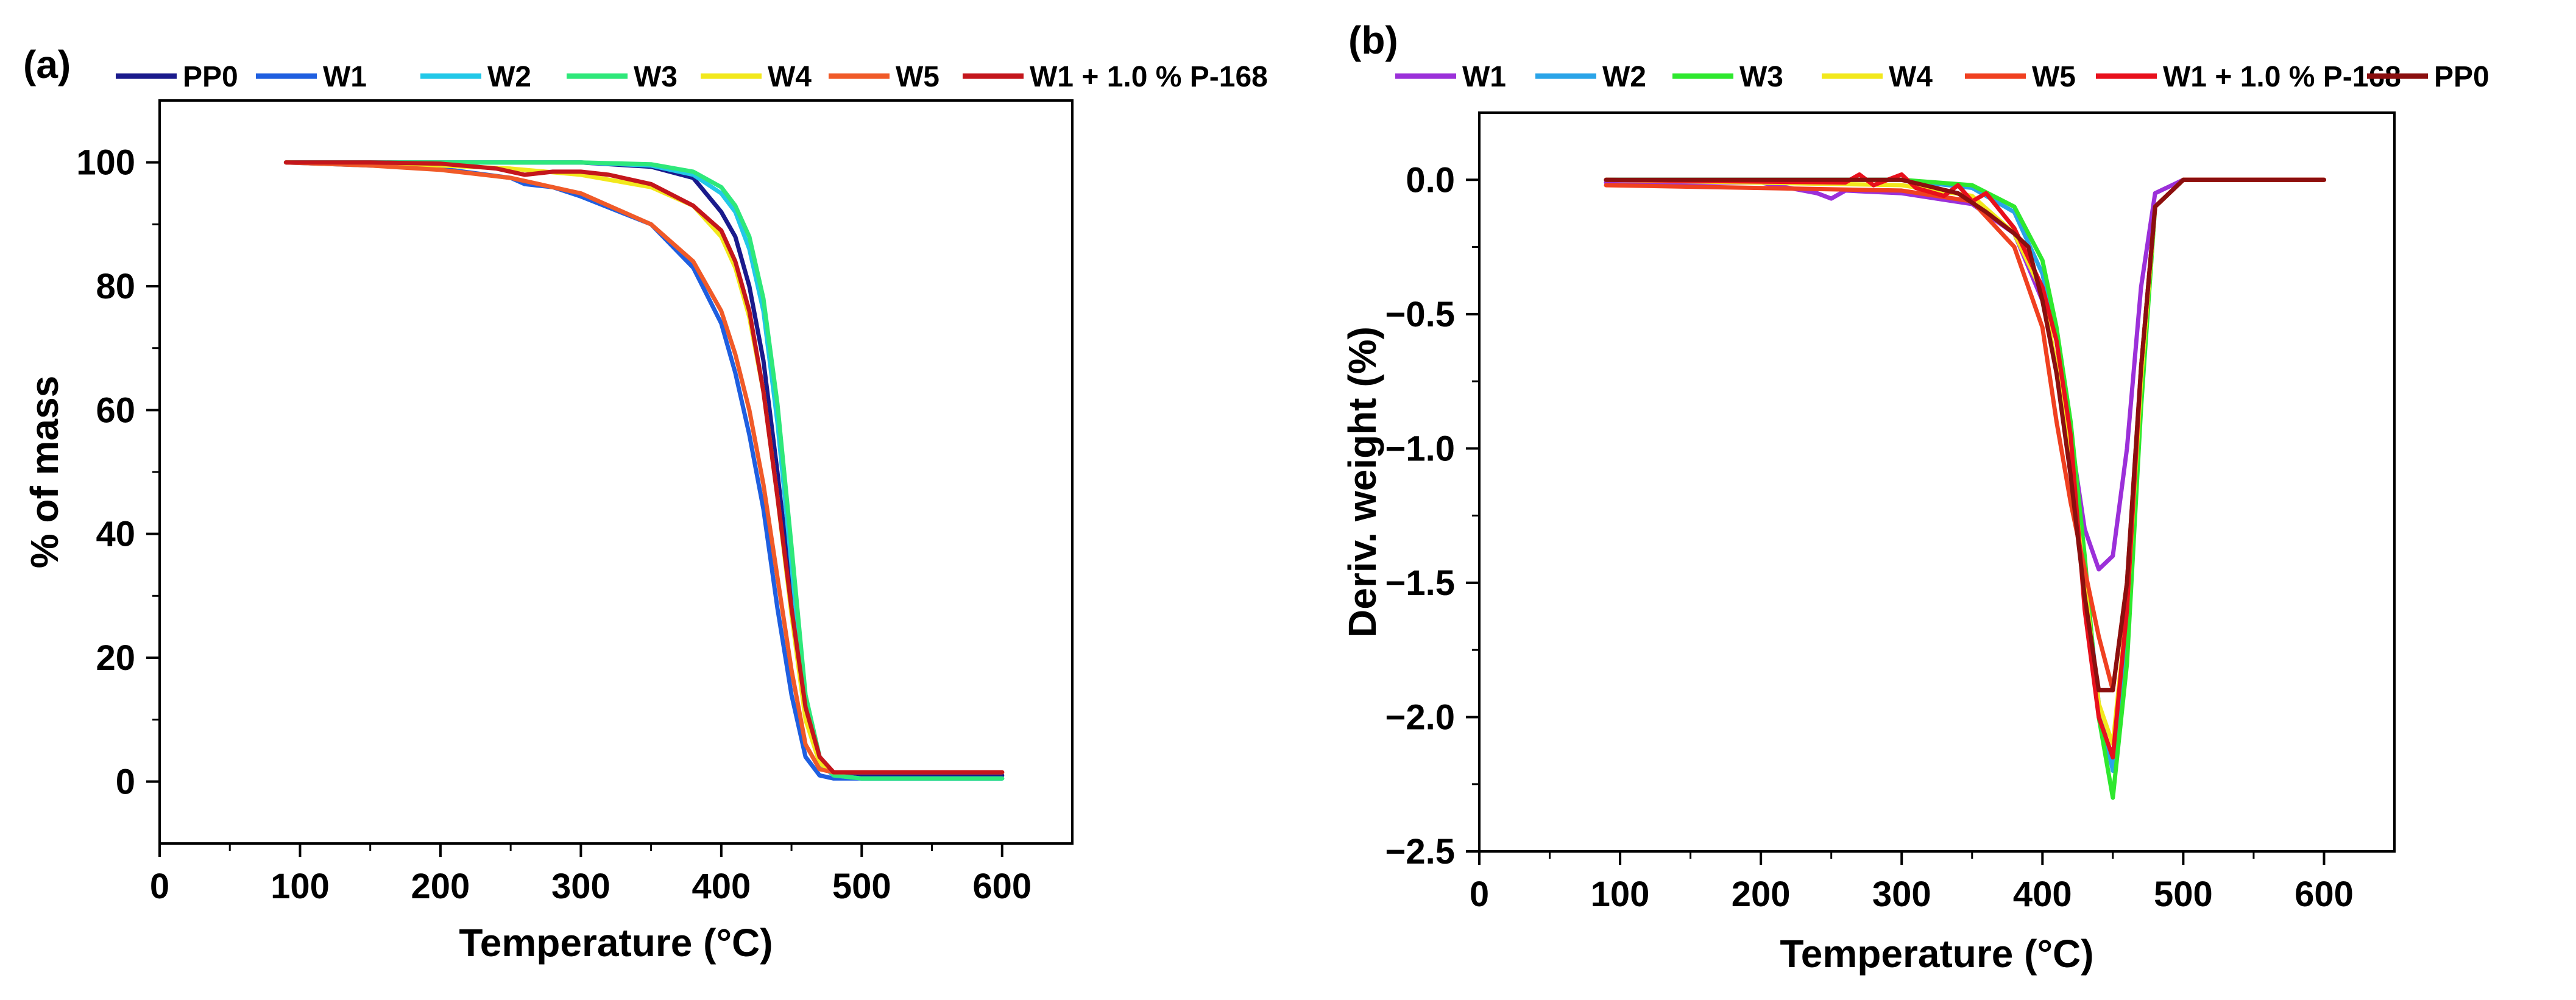 Image resolution: width=2576 pixels, height=1000 pixels. Describe the element at coordinates (105, 163) in the screenshot. I see `panel-a-y-tick-label: 100` at that location.